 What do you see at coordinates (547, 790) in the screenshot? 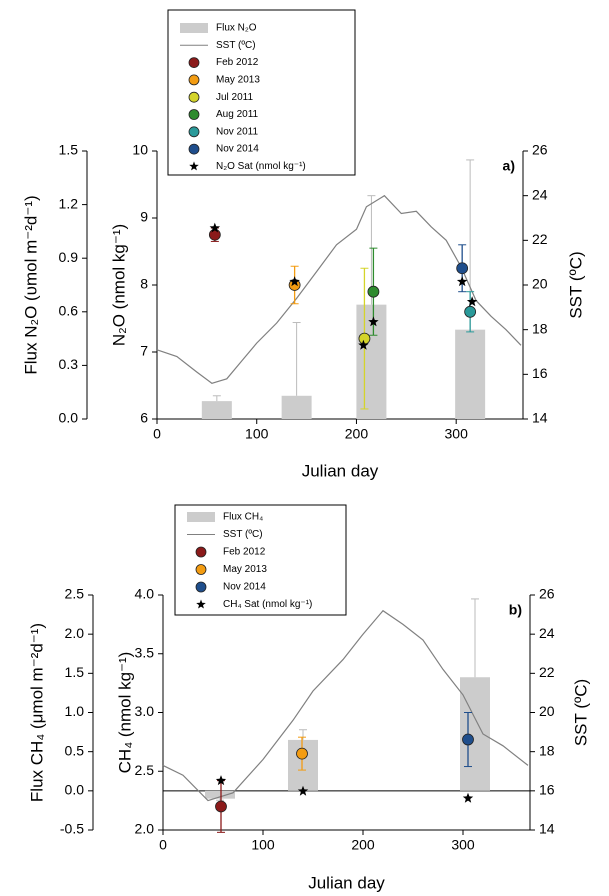
I see `y-tick-label: 16` at bounding box center [547, 790].